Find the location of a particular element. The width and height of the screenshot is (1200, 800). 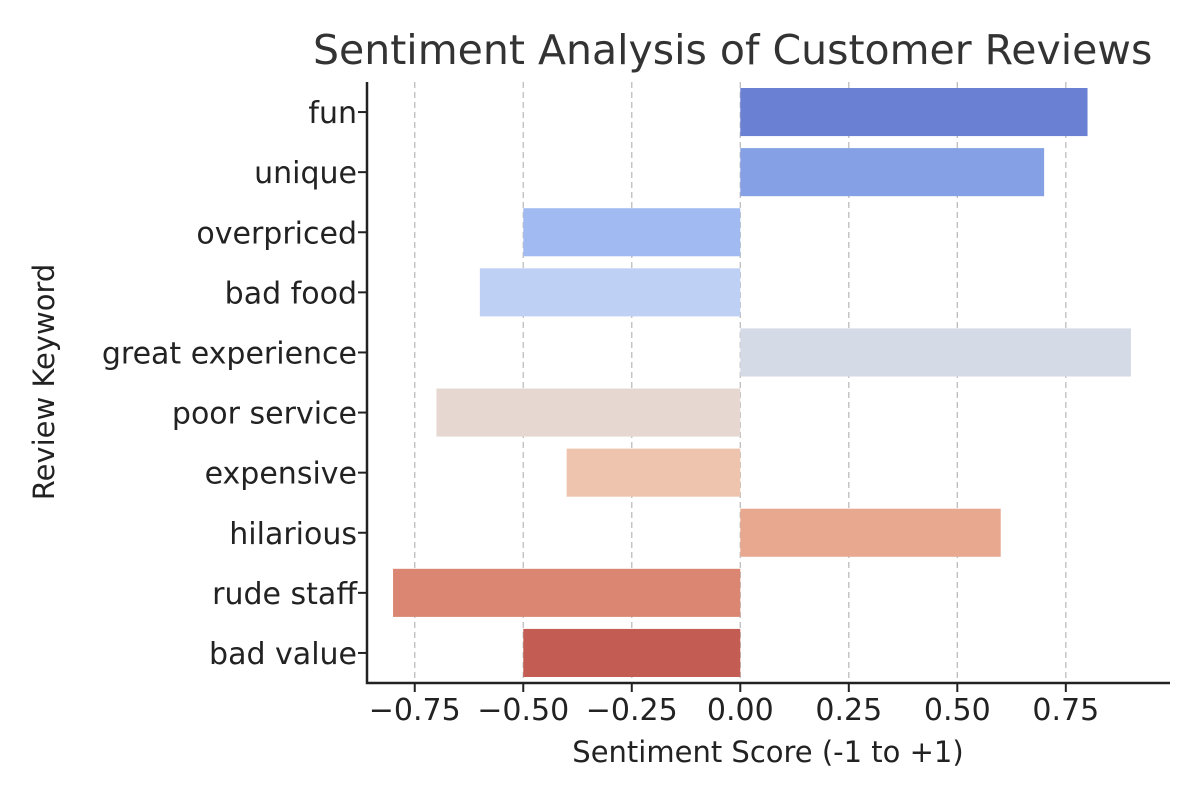

y-tick-label: bad value is located at coordinates (283, 654).